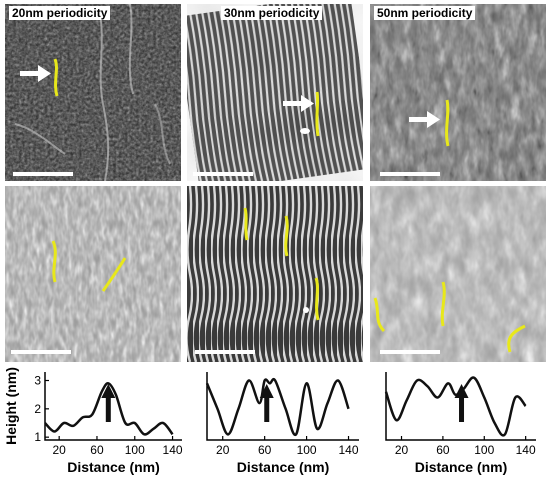  I want to click on panel-top-20nm: 20nm periodicity, so click(93, 92).